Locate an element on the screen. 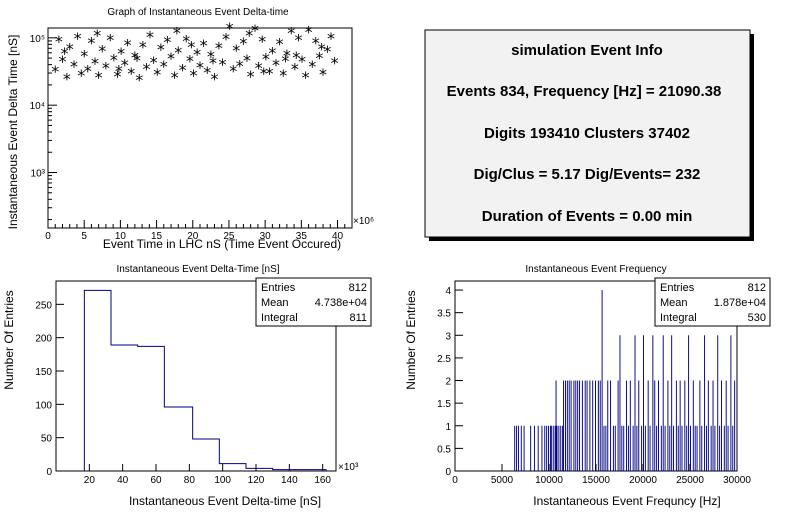 The height and width of the screenshot is (512, 798). scatter-x-tick-label: 0 is located at coordinates (48, 236).